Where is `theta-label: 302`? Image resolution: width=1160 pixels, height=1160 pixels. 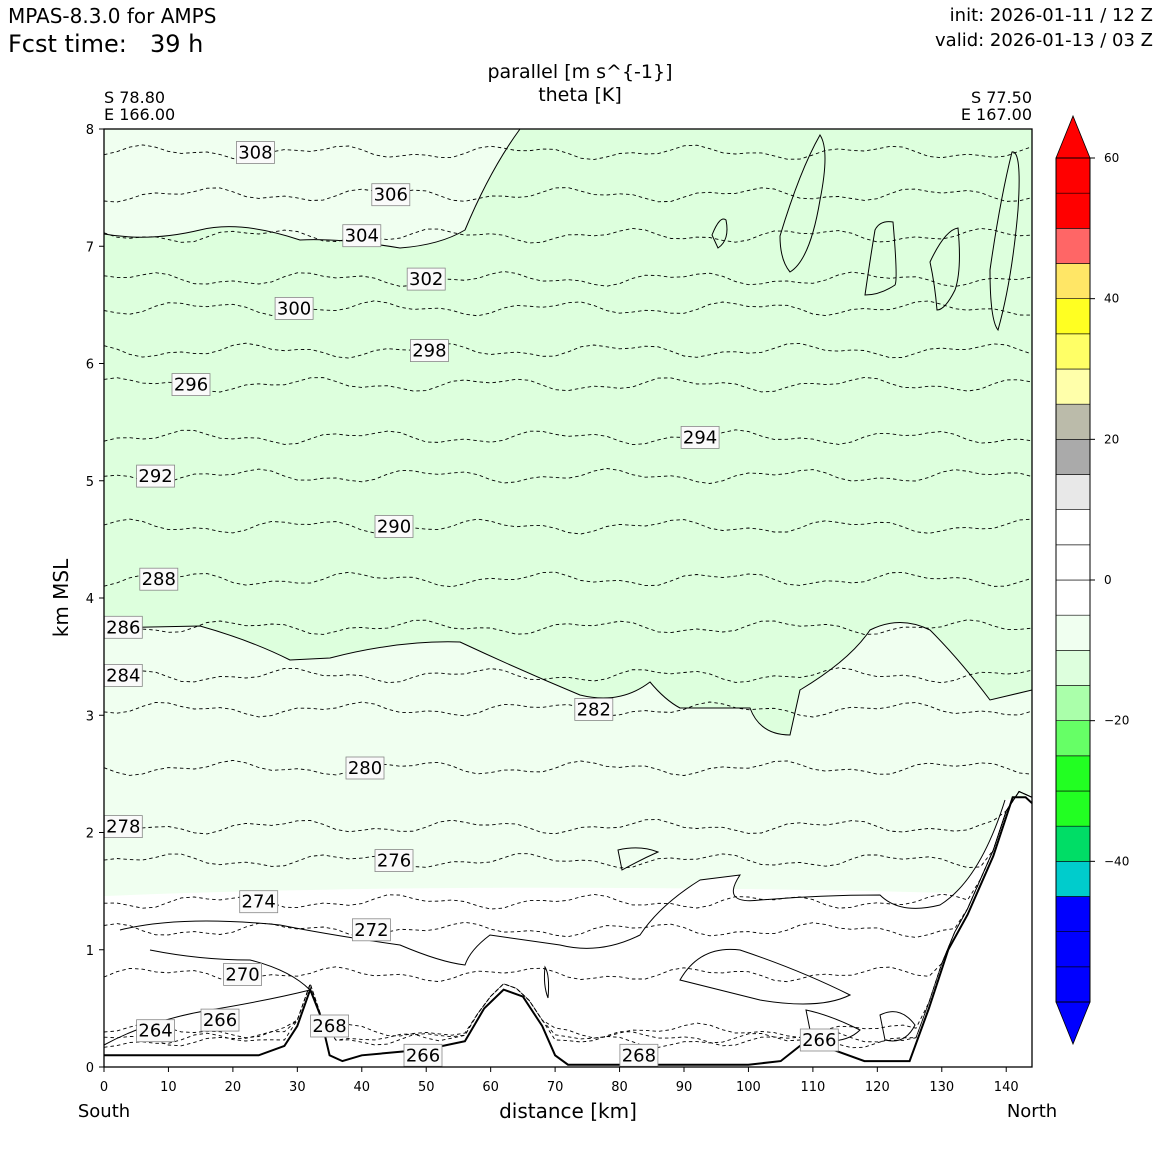
theta-label: 302 is located at coordinates (426, 279).